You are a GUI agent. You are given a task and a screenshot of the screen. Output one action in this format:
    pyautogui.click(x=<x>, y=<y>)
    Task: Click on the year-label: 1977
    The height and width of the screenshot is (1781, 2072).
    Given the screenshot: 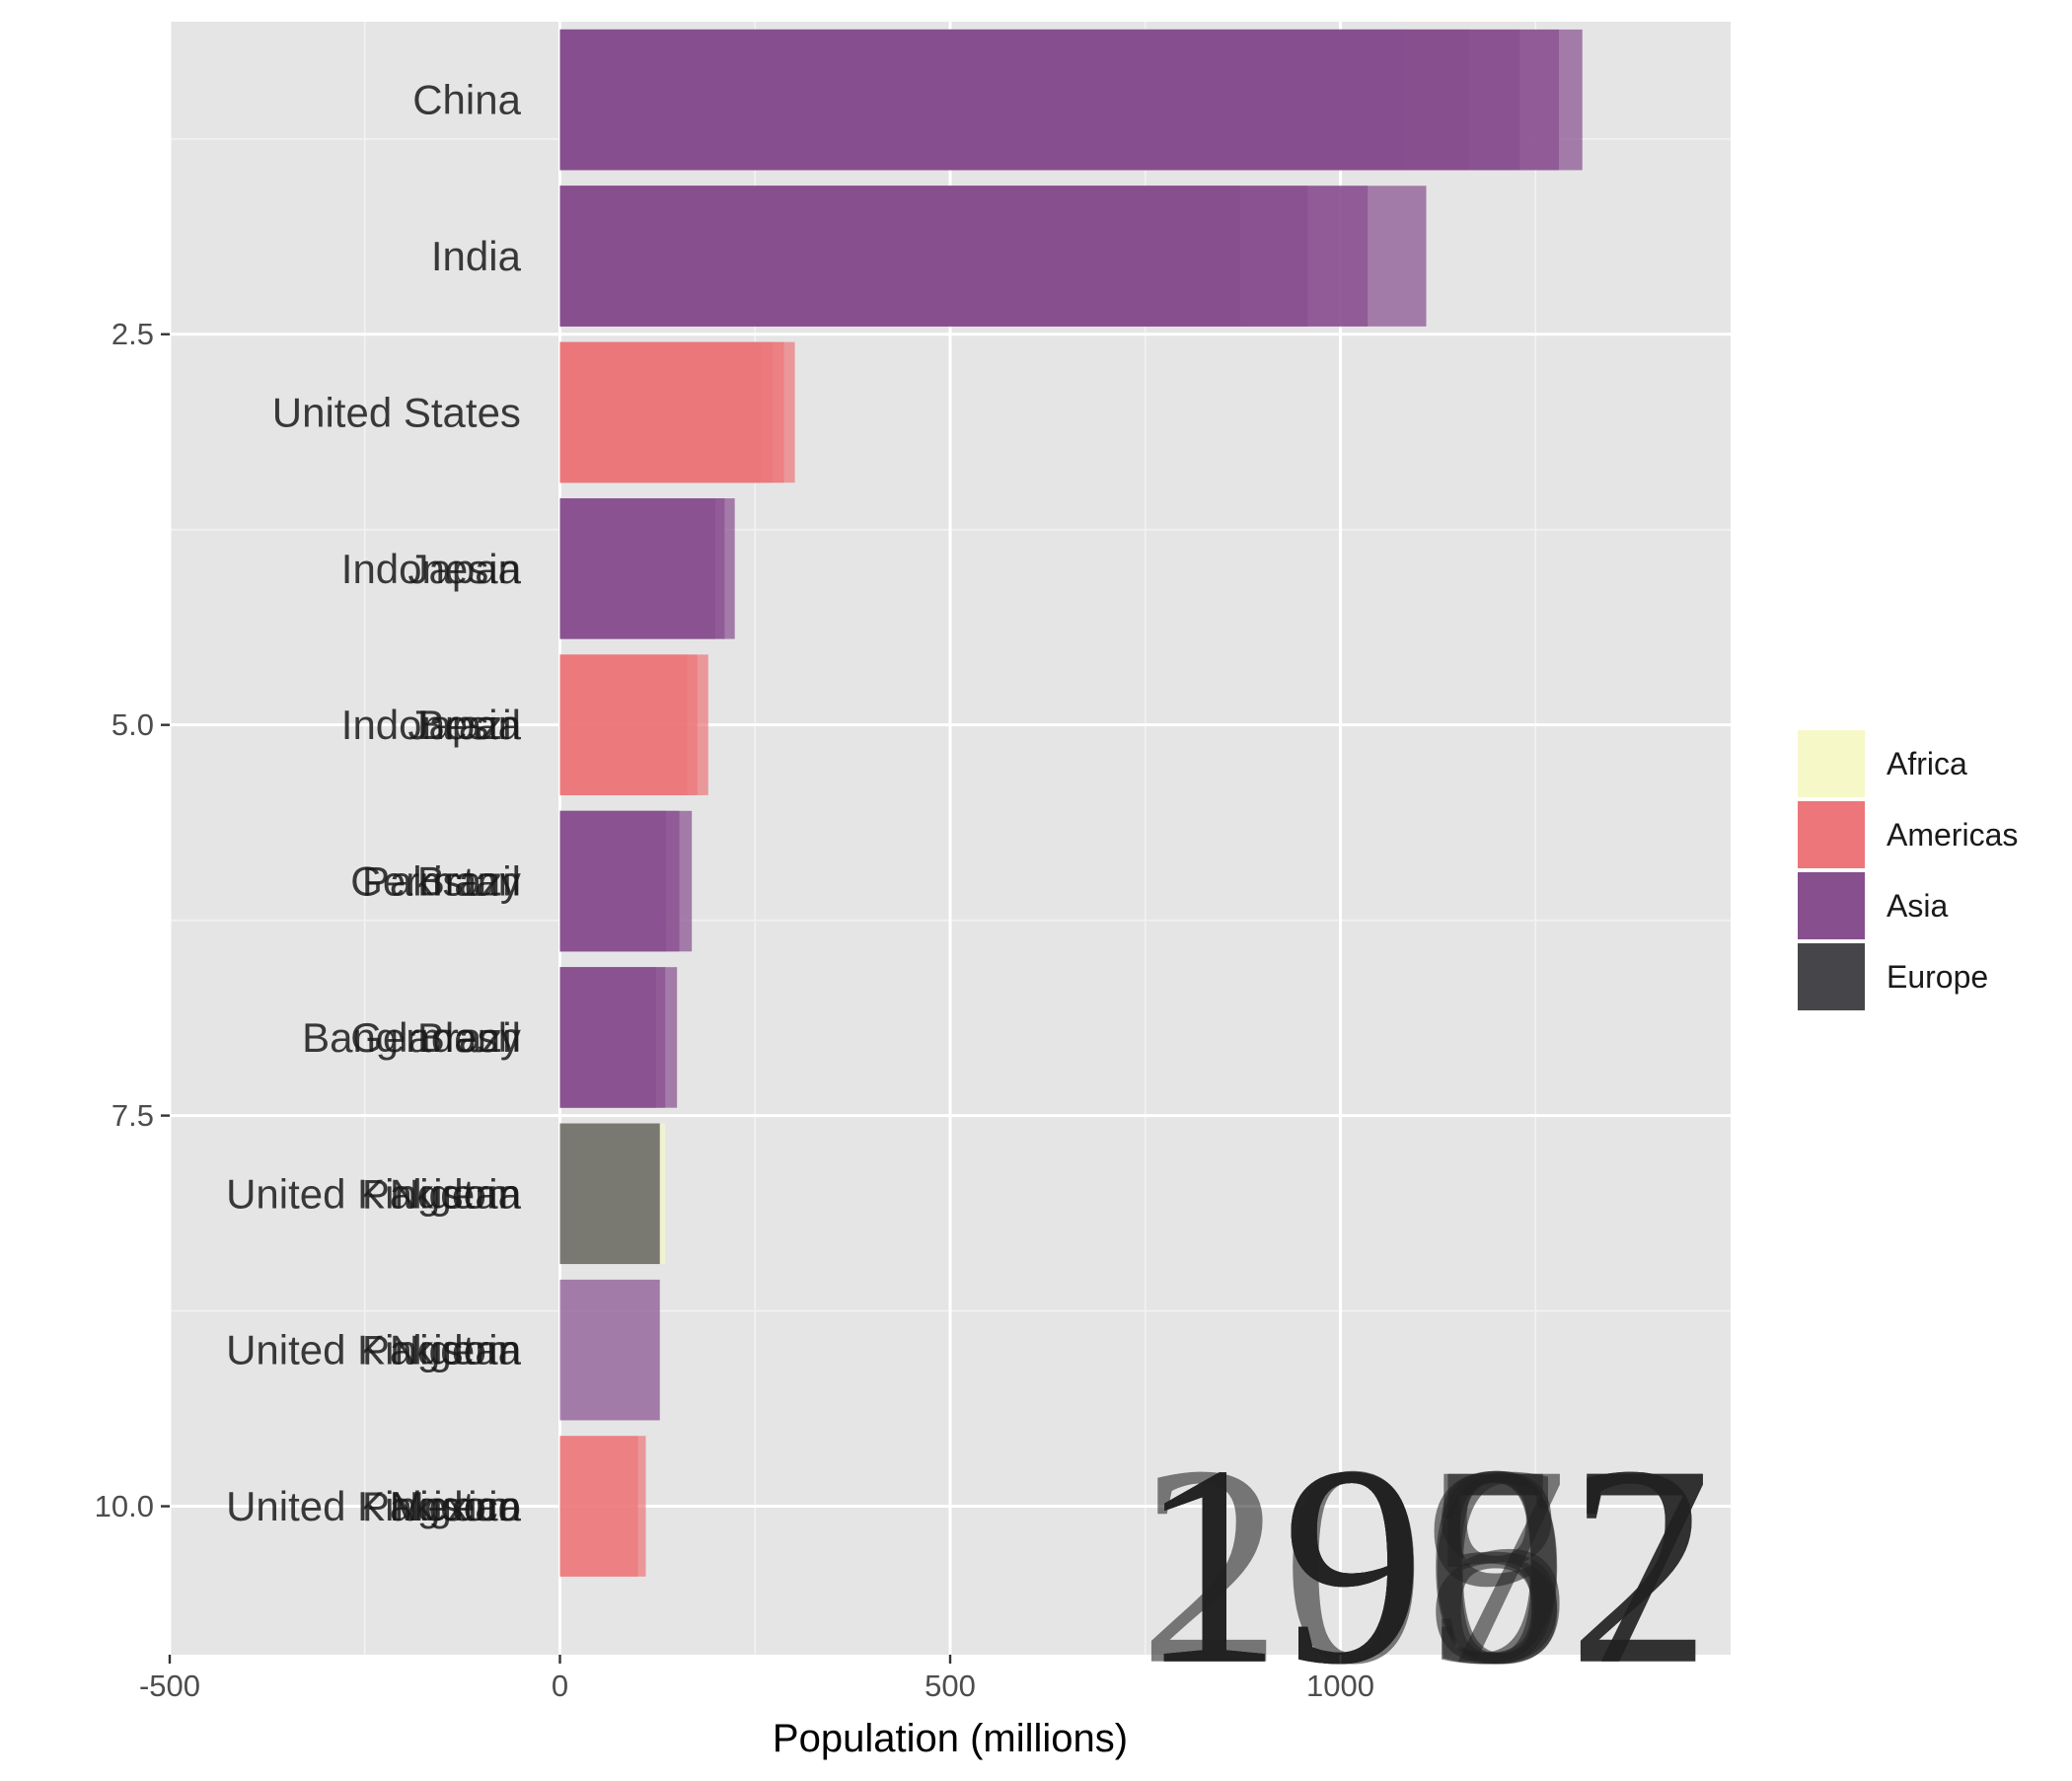 What is the action you would take?
    pyautogui.click(x=1425, y=1565)
    